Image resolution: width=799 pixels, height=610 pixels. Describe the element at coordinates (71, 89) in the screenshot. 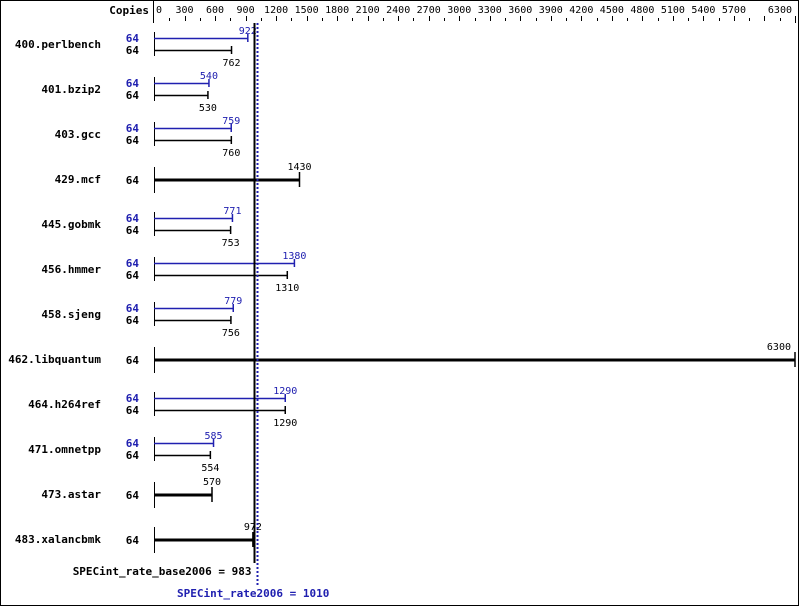

I see `benchmark-label: 401.bzip2` at that location.